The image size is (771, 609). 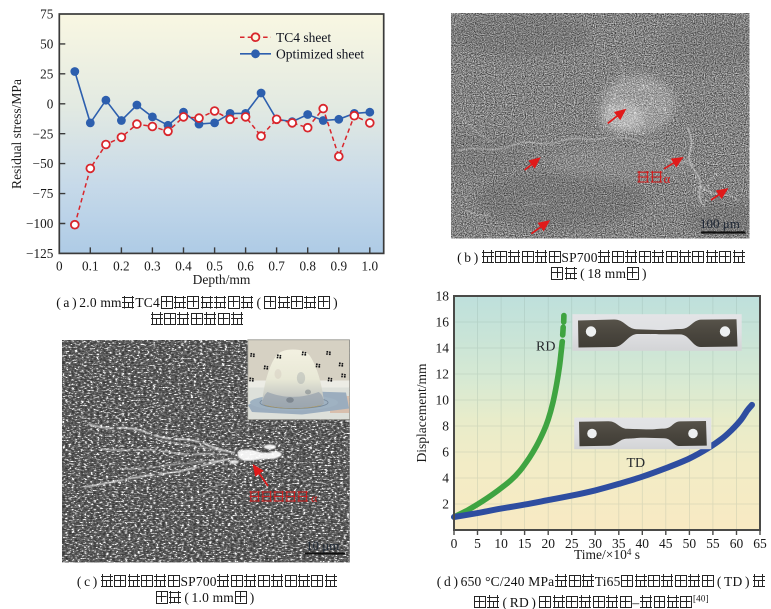 What do you see at coordinates (445, 504) in the screenshot?
I see `svg-text: 2` at bounding box center [445, 504].